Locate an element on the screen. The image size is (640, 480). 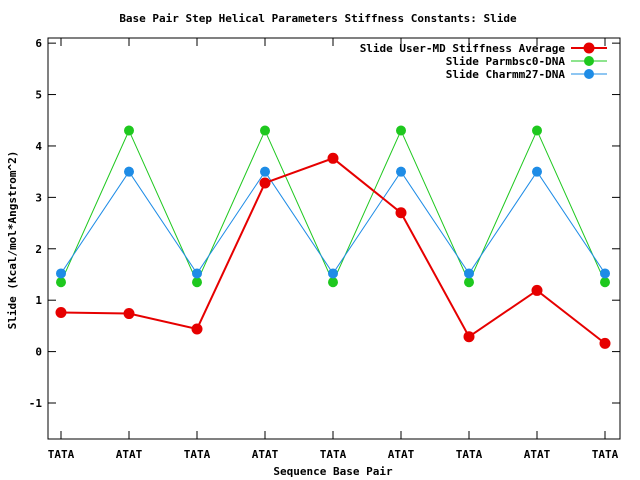
legend-label: Slide Parmbsc0-DNA is located at coordinates (506, 61).